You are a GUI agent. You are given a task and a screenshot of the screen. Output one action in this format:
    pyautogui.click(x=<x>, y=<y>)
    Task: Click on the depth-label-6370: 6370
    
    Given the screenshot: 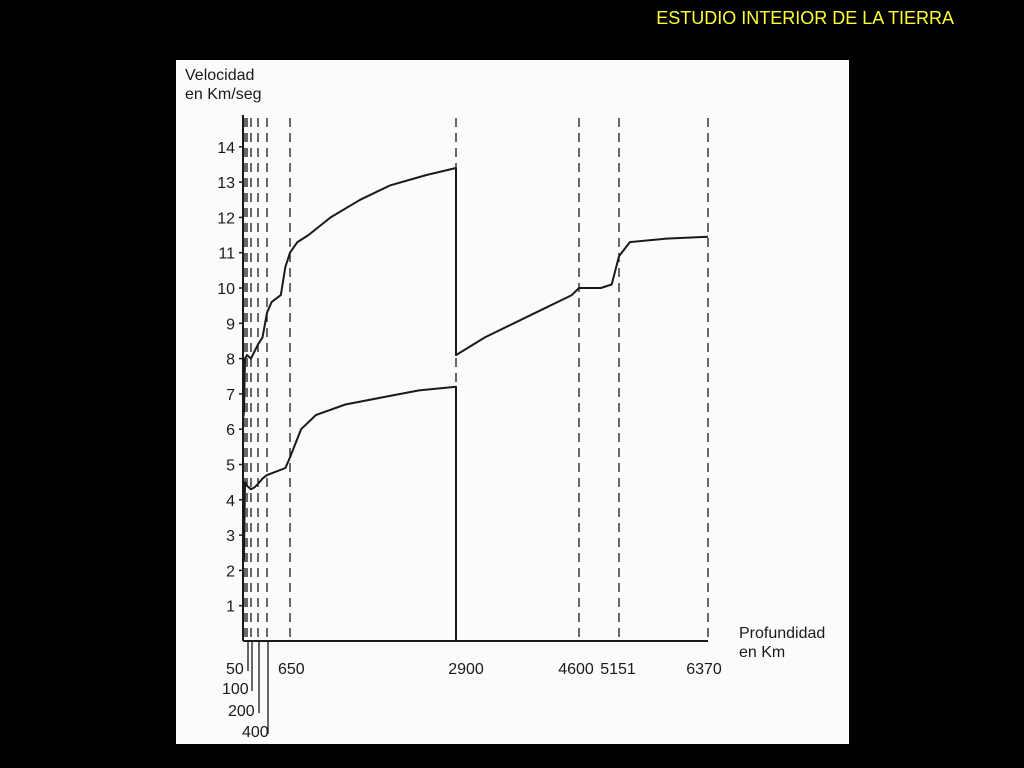 What is the action you would take?
    pyautogui.click(x=704, y=669)
    